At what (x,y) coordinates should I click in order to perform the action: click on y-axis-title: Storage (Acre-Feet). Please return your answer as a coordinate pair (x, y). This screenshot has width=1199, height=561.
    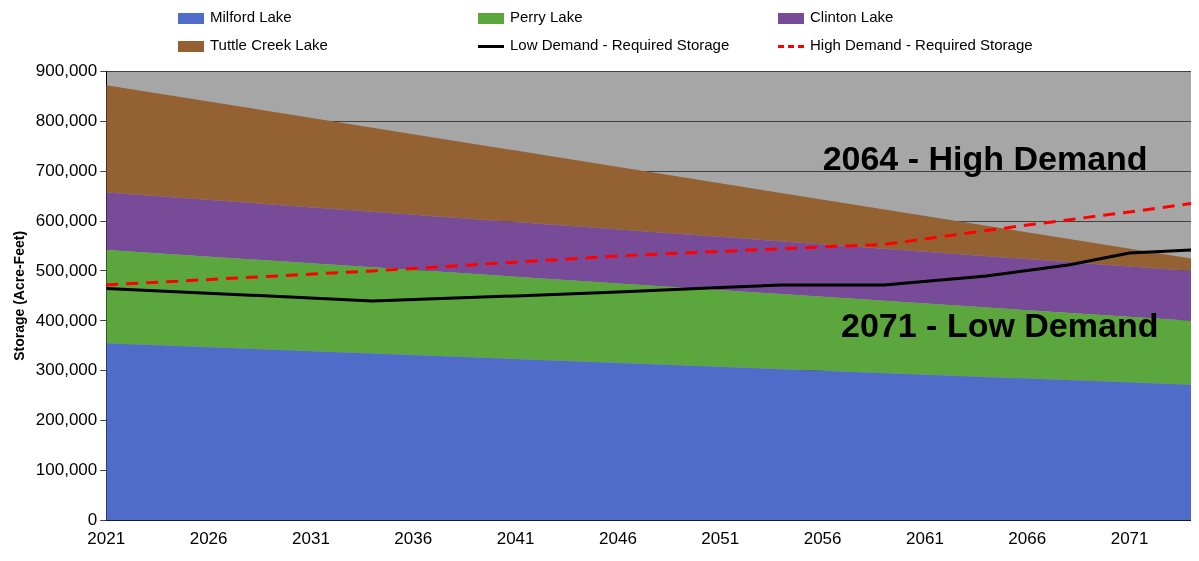
    Looking at the image, I should click on (19, 295).